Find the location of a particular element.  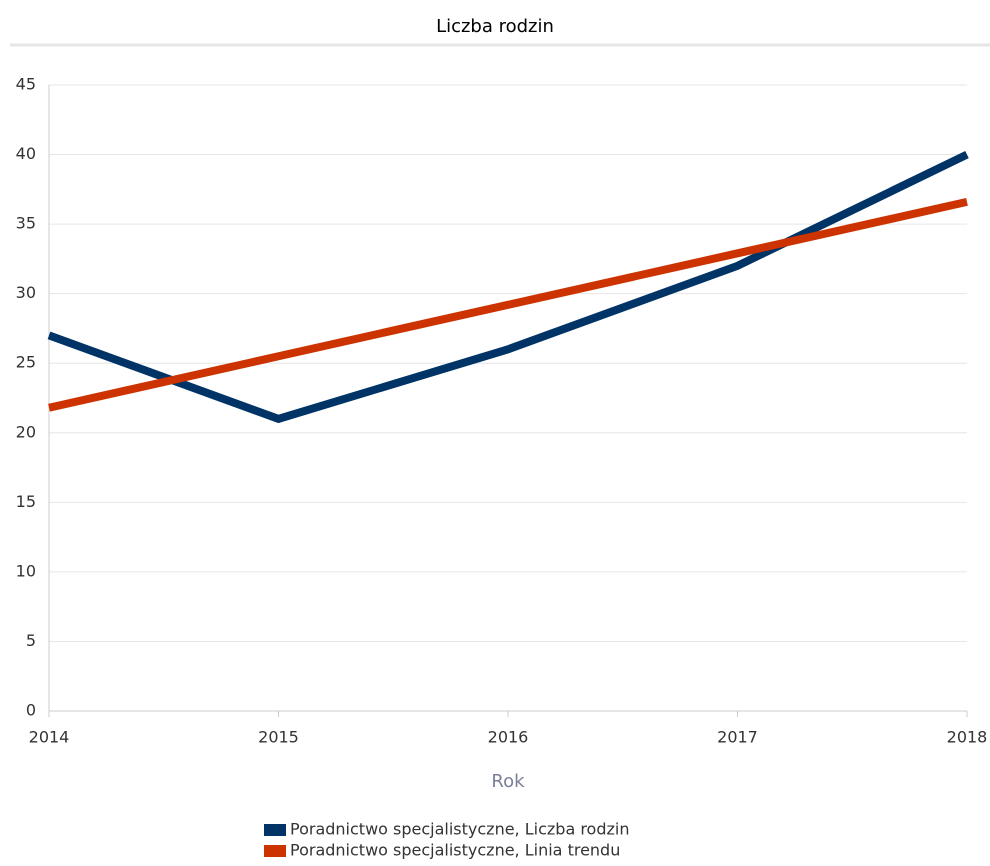

x-tick-label: 2015 is located at coordinates (278, 737).